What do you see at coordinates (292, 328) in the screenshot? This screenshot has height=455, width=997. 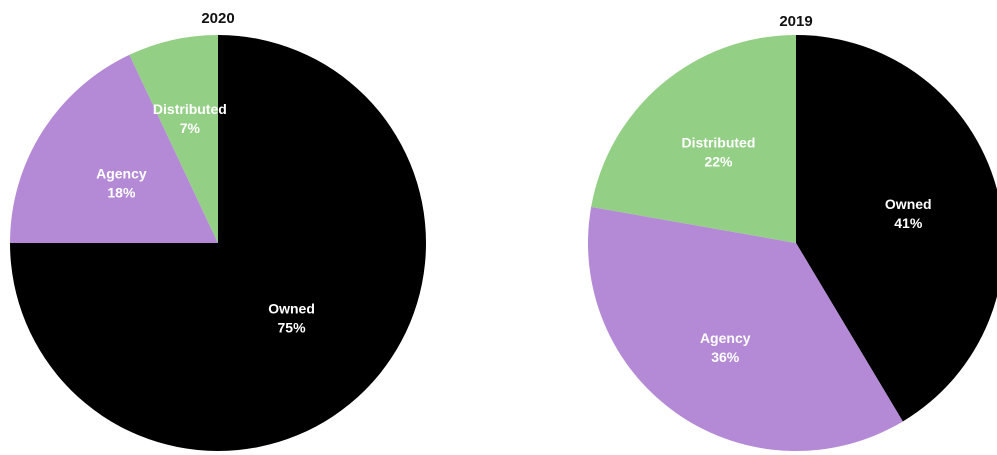 I see `slice-value-owned: 75%` at bounding box center [292, 328].